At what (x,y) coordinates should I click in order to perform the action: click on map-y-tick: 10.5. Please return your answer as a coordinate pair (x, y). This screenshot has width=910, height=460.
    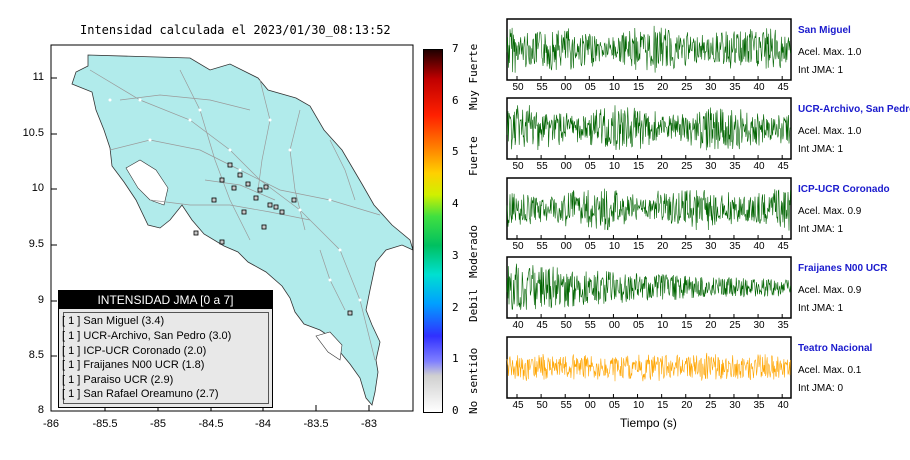
    Looking at the image, I should click on (33, 133).